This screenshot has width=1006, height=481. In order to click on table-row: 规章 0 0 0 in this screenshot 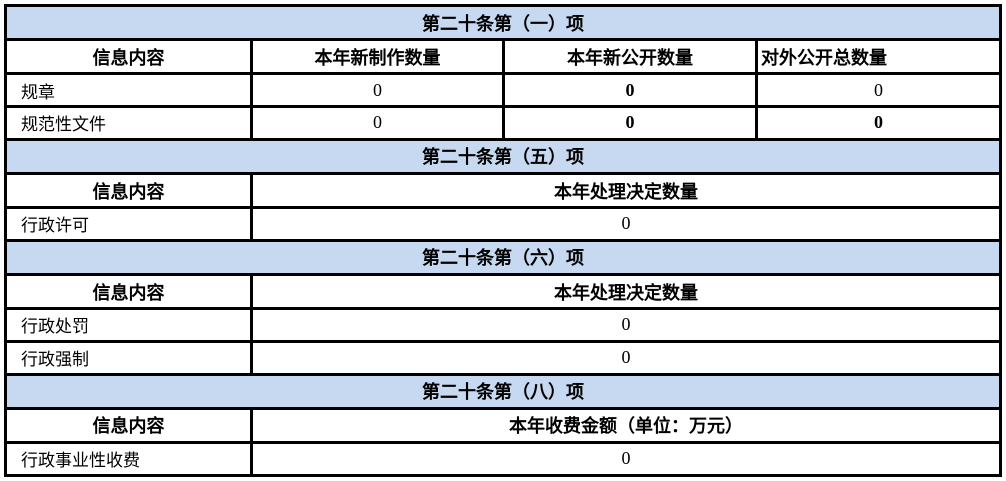, I will do `click(503, 90)`.